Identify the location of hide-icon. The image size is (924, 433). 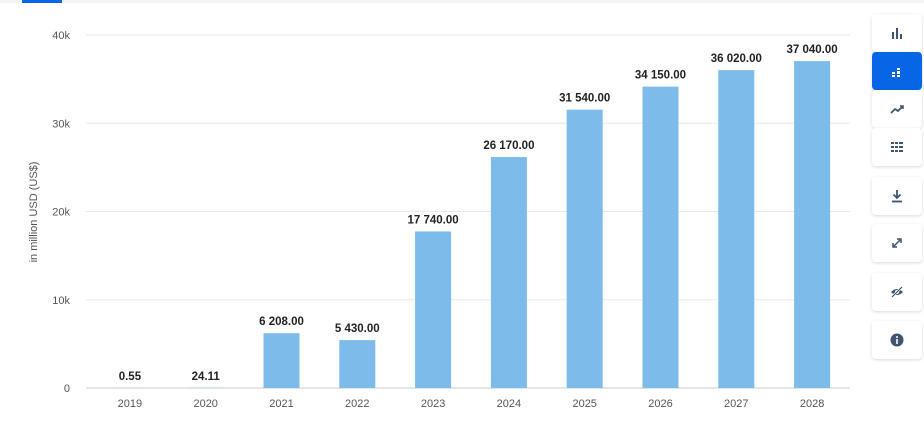
(897, 292).